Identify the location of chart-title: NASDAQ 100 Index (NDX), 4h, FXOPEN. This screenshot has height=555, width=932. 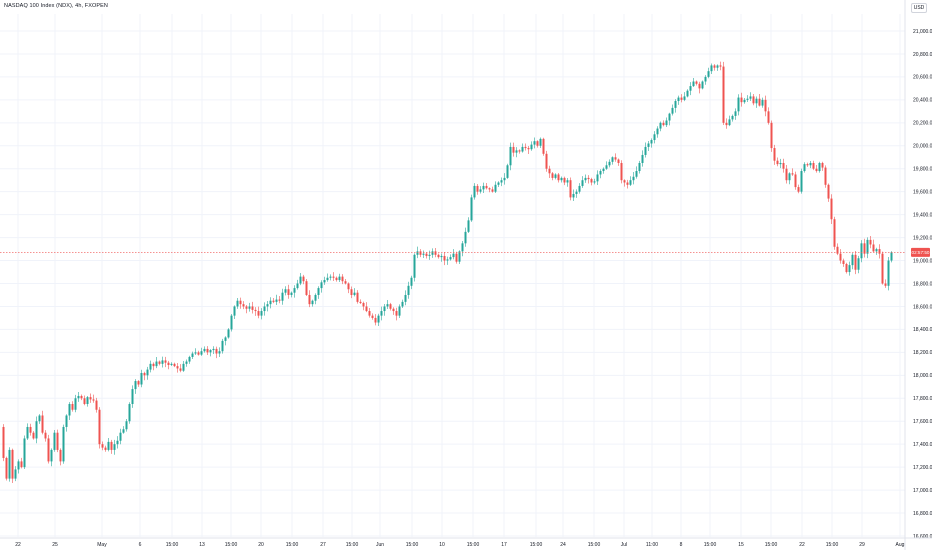
(56, 6).